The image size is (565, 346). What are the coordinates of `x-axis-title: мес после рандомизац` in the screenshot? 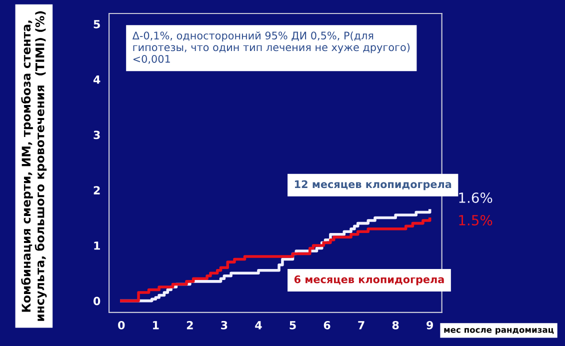 It's located at (499, 331).